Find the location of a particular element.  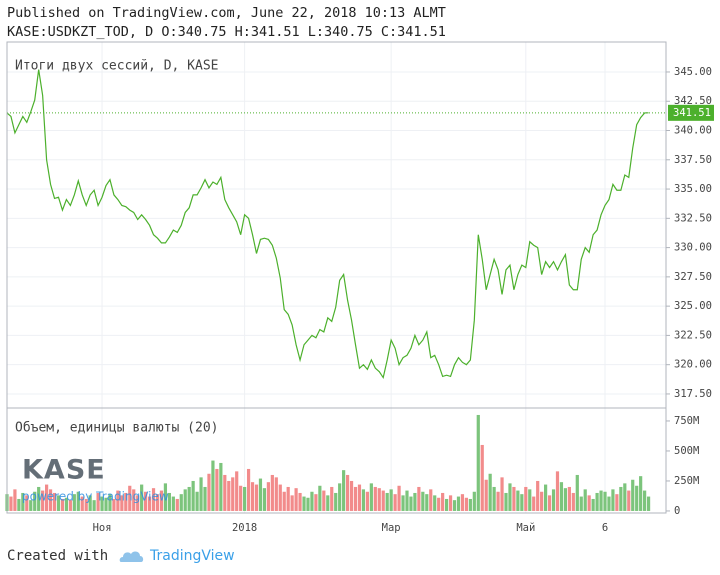

x-tick-label: 2018 is located at coordinates (244, 528).